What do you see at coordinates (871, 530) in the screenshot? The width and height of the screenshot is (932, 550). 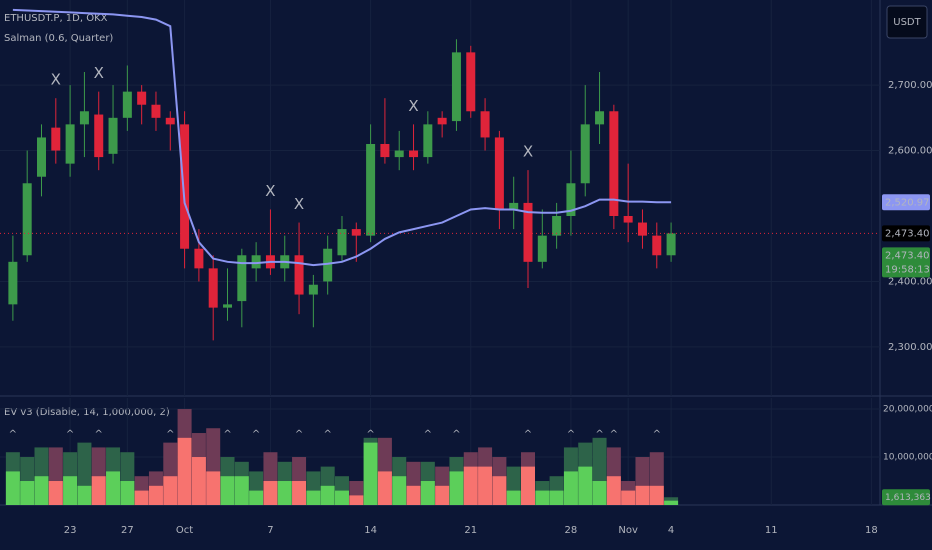 I see `x-tick-label: 18` at bounding box center [871, 530].